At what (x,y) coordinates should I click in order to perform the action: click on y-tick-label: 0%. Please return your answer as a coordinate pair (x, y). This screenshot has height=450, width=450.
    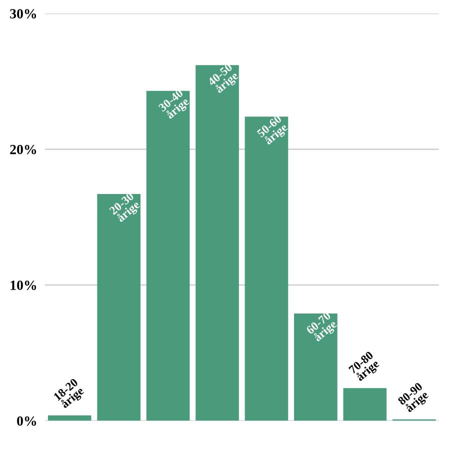
    Looking at the image, I should click on (26, 421).